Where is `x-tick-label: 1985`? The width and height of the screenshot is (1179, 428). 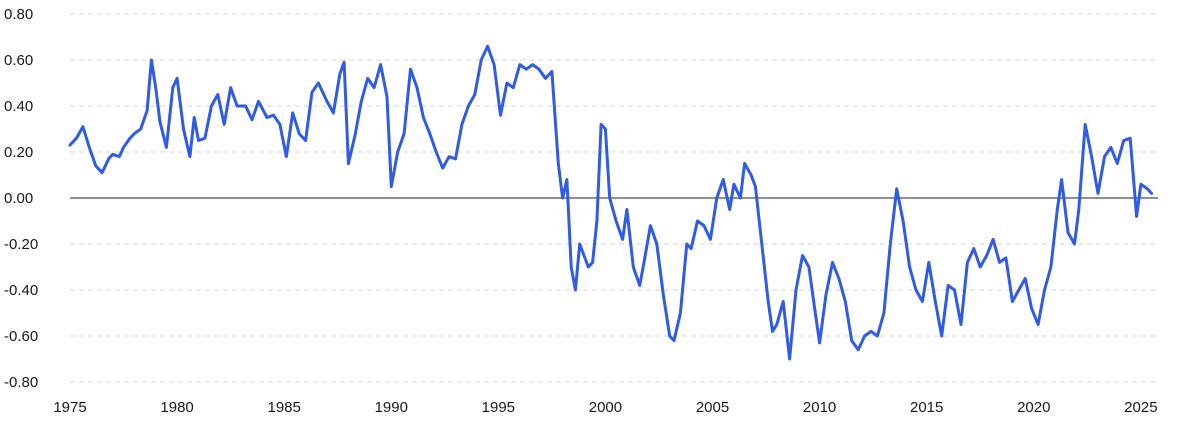 x-tick-label: 1985 is located at coordinates (283, 407).